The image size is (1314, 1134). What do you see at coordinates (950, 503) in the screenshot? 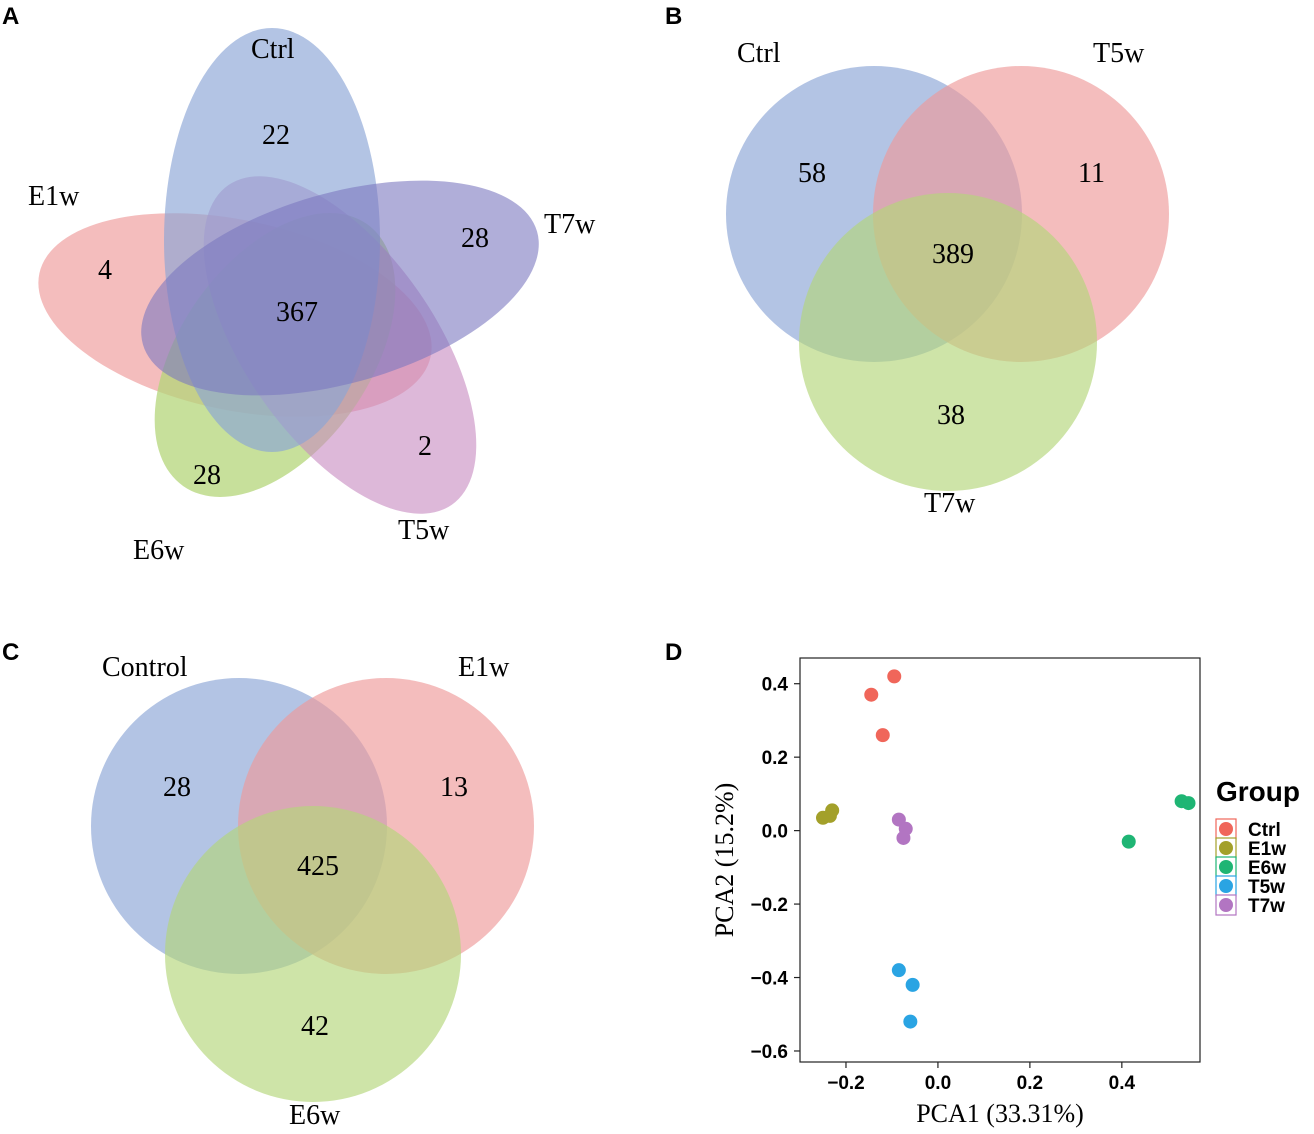
I see `venn-b-label-t7w: T7w` at bounding box center [950, 503].